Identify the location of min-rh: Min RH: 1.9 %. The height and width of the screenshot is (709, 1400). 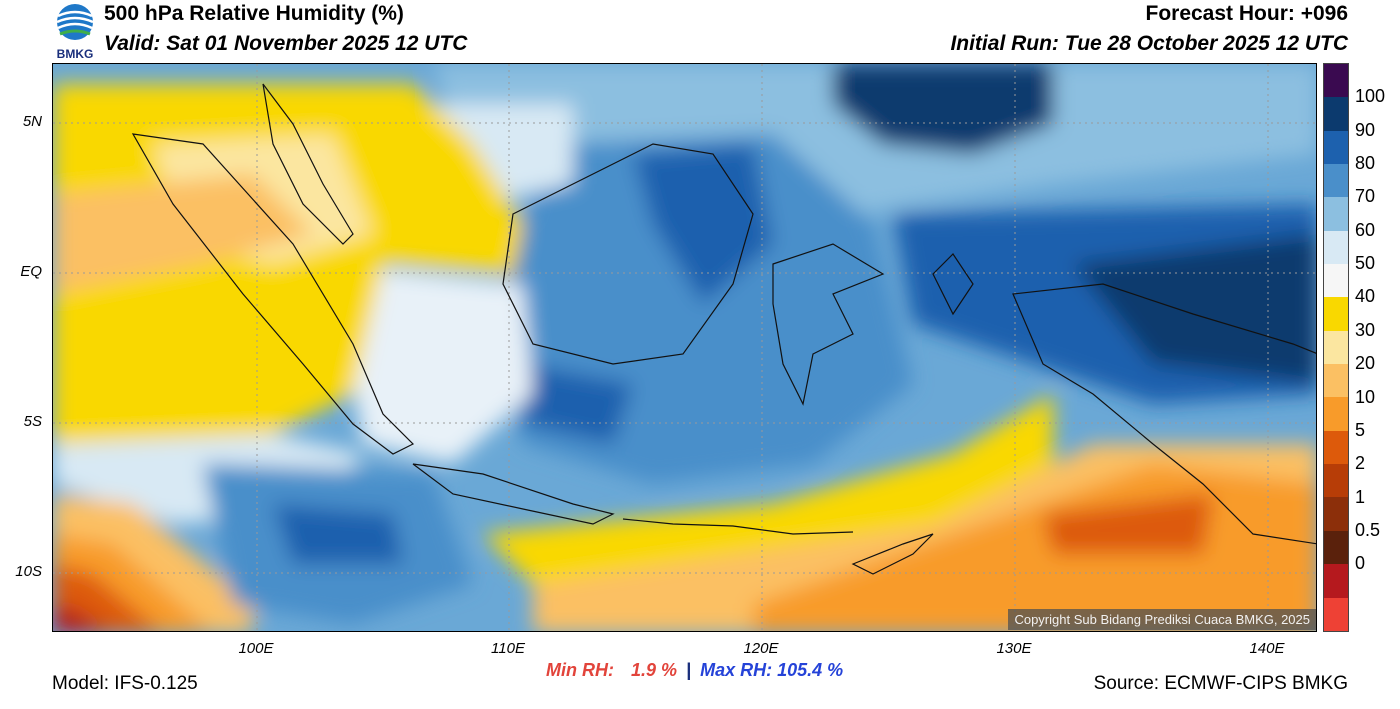
(614, 670).